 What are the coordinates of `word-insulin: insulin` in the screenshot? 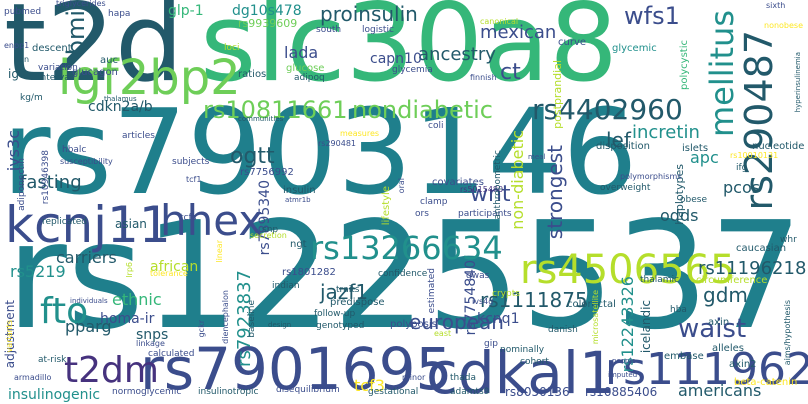 It's located at (299, 190).